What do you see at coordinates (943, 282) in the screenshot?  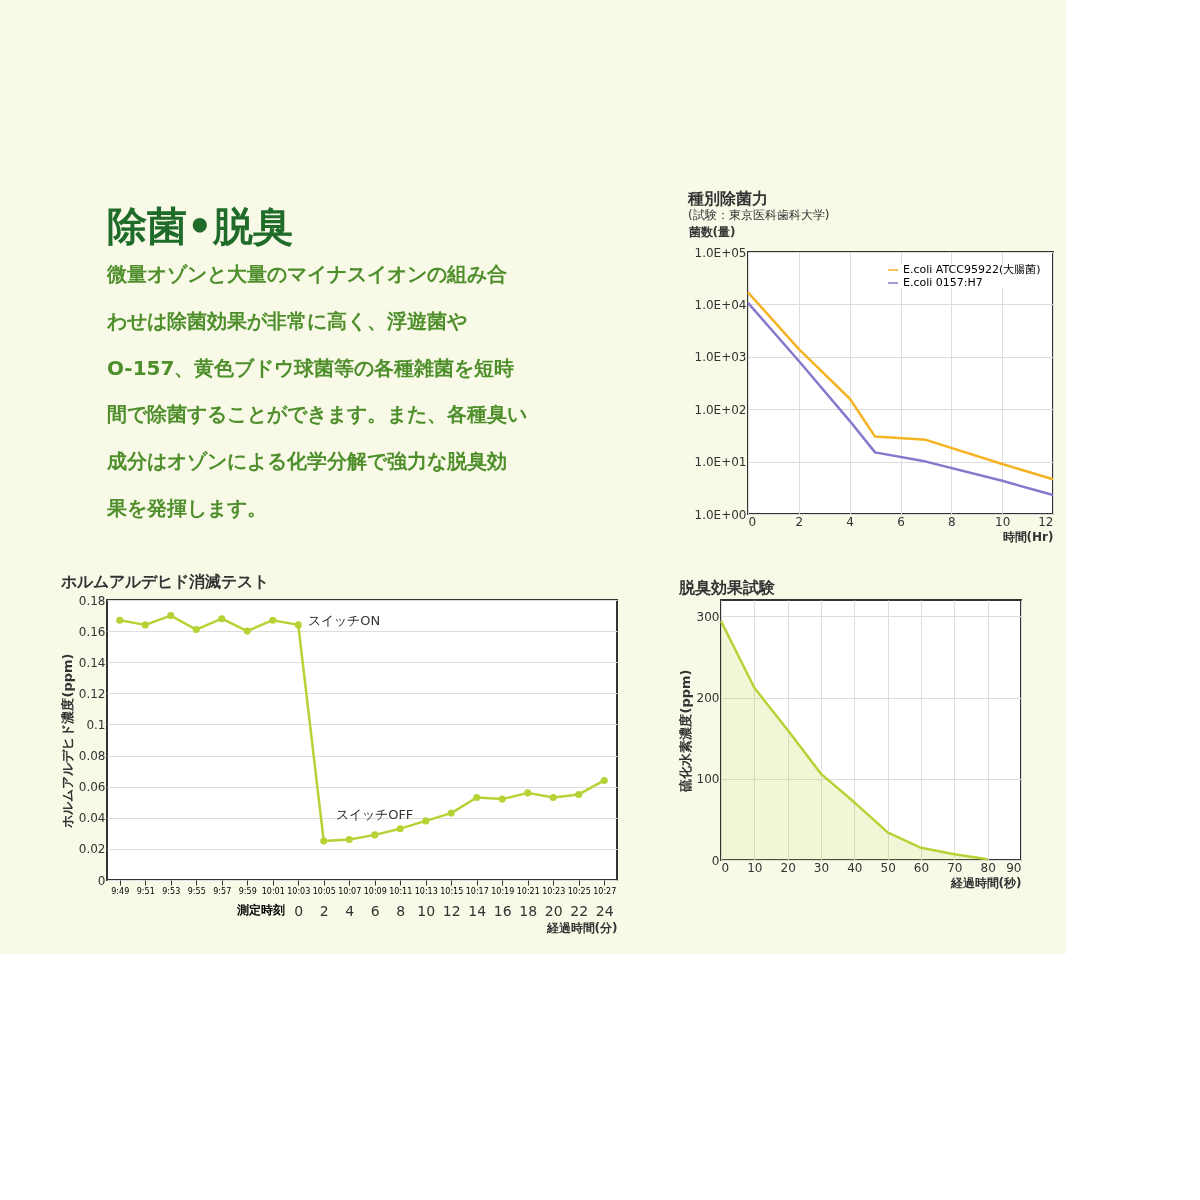 I see `legend-label: E.coli 0157:H7` at bounding box center [943, 282].